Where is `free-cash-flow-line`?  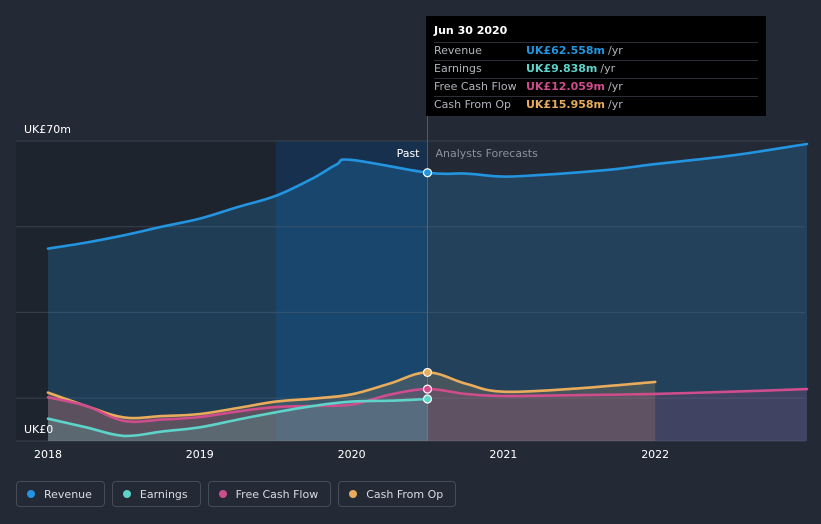
free-cash-flow-line is located at coordinates (427, 405).